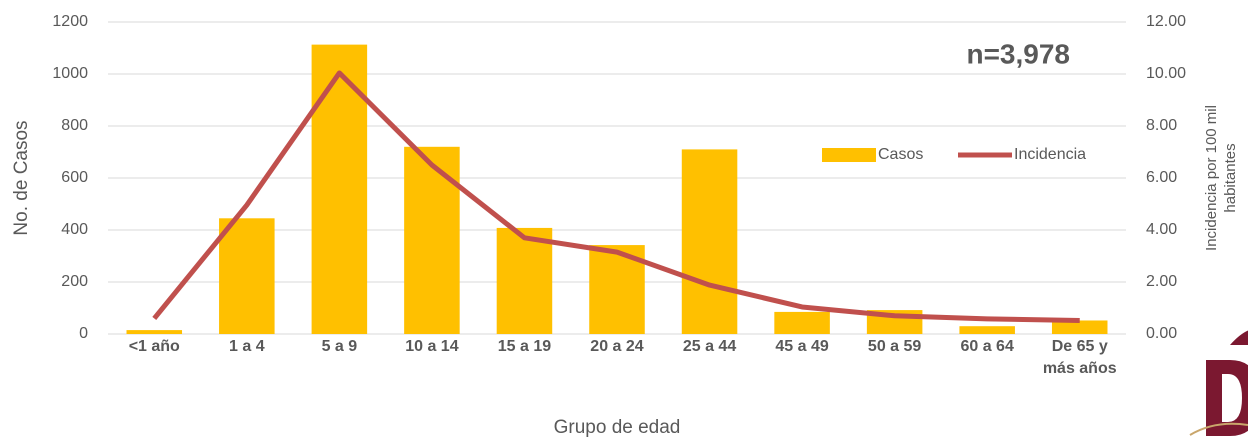 This screenshot has height=439, width=1248. Describe the element at coordinates (524, 346) in the screenshot. I see `x-tick-label: 15 a 19` at that location.